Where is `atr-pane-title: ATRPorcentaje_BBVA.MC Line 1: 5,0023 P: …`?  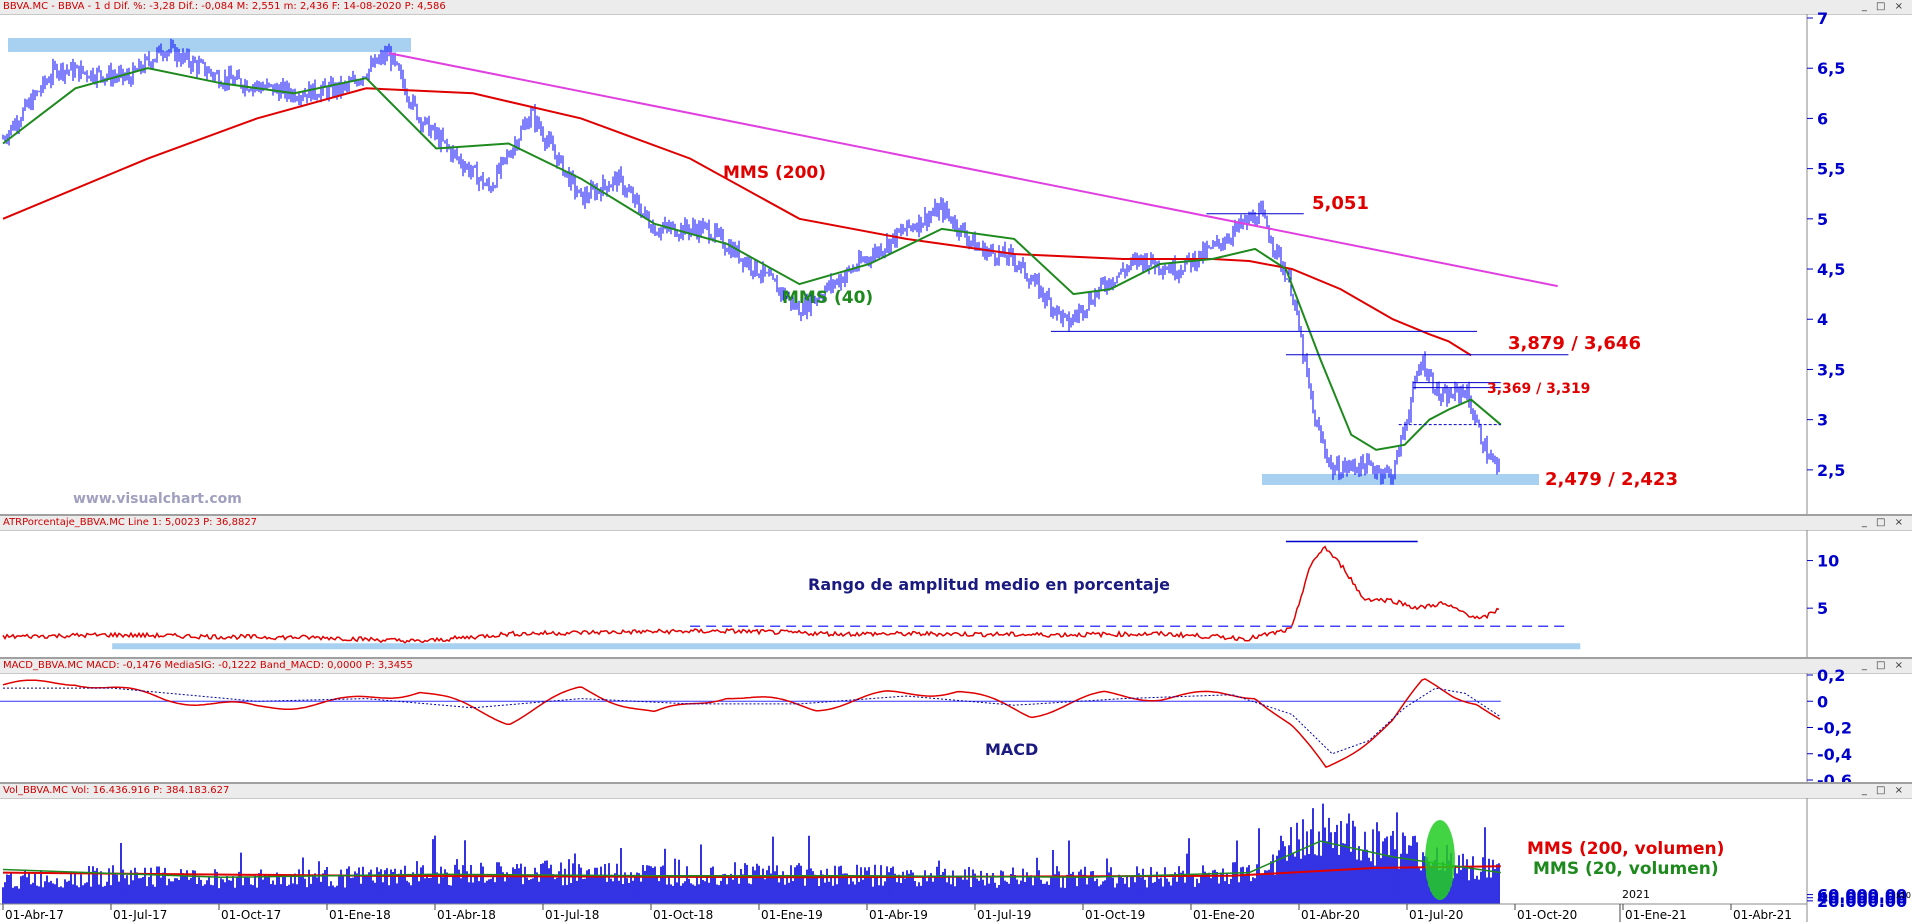
atr-pane-title: ATRPorcentaje_BBVA.MC Line 1: 5,0023 P: … is located at coordinates (130, 522).